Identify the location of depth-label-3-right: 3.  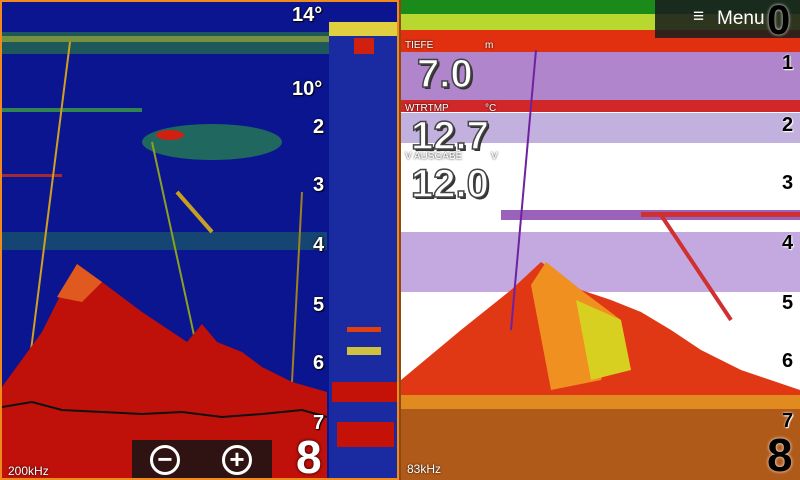
(788, 183).